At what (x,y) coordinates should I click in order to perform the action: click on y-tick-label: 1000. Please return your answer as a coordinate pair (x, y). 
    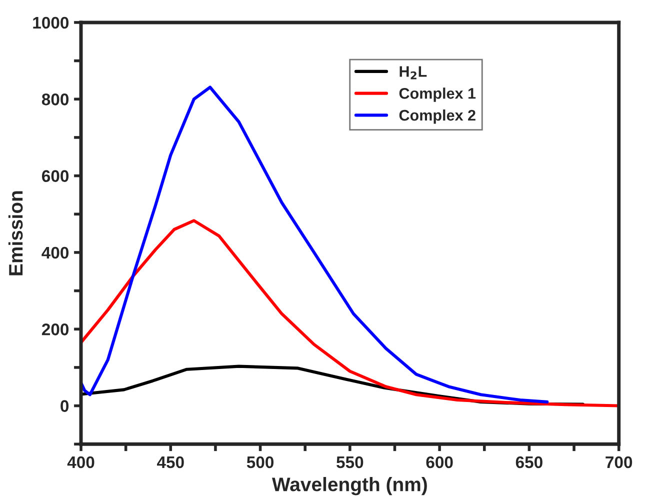
    Looking at the image, I should click on (51, 22).